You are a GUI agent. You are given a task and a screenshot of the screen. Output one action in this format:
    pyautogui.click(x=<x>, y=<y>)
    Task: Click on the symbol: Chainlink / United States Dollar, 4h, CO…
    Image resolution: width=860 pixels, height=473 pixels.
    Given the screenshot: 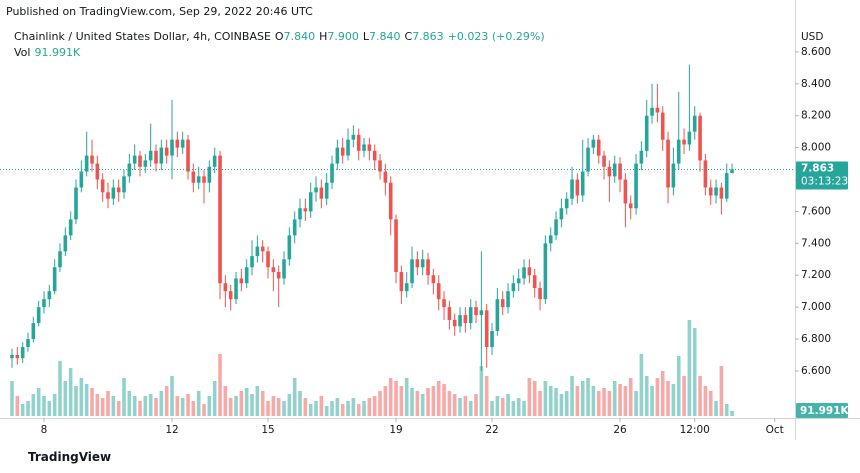 What is the action you would take?
    pyautogui.click(x=142, y=36)
    